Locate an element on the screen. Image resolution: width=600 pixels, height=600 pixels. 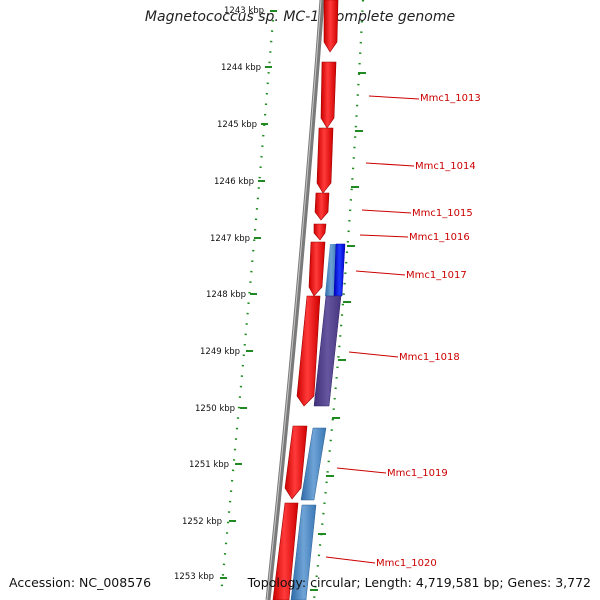
kbp-tick-1249: 1249 kbp is located at coordinates (226, 352).